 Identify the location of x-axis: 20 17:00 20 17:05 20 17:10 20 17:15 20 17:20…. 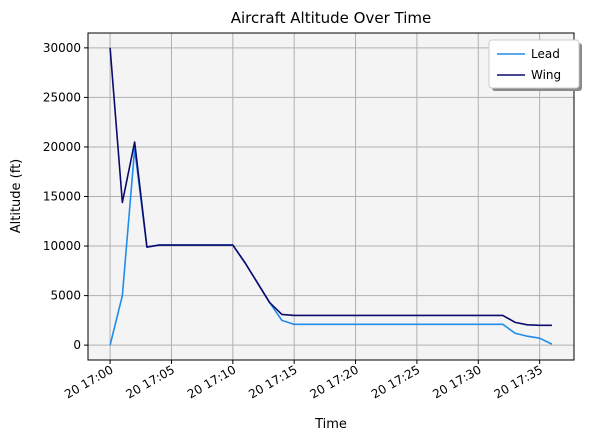
(303, 380).